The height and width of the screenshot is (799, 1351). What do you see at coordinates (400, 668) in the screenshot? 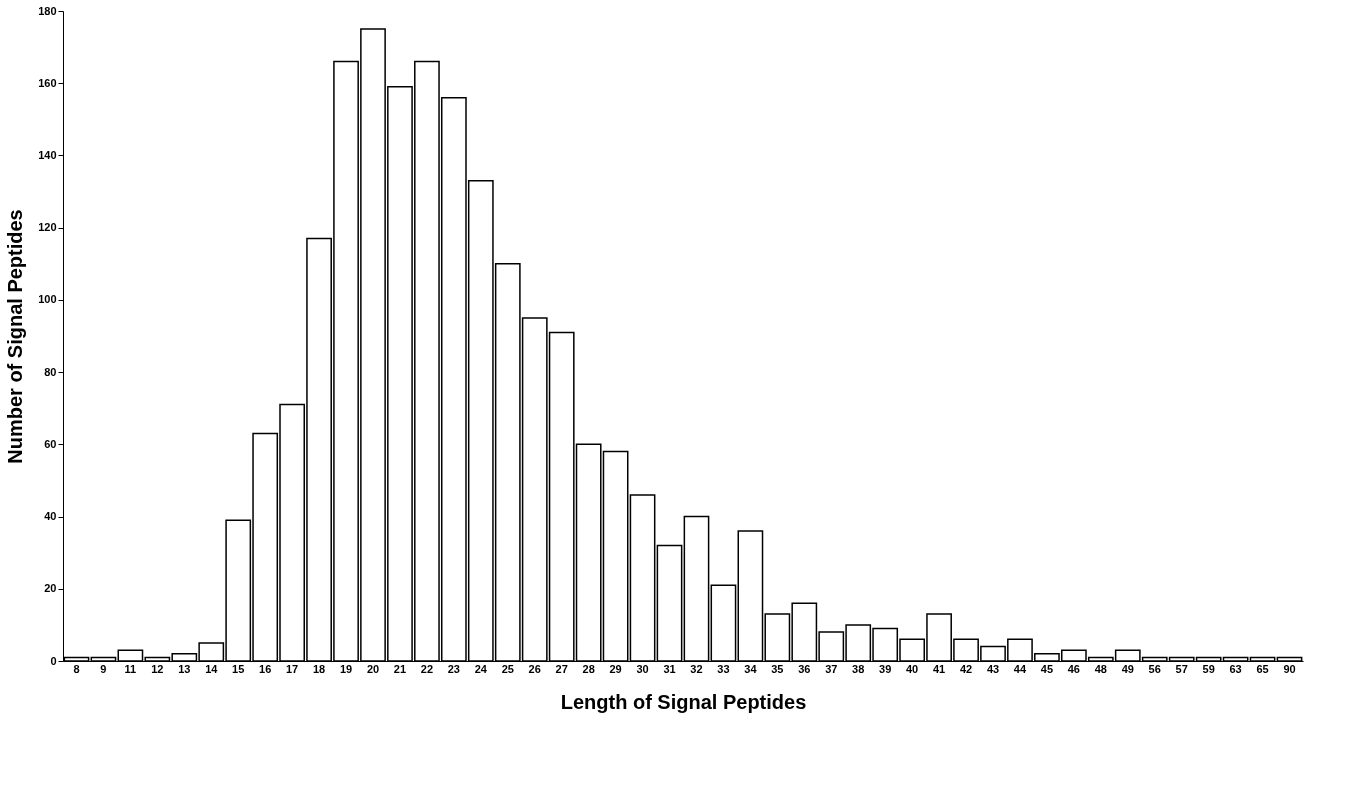
I see `x-tick-label: 21` at bounding box center [400, 668].